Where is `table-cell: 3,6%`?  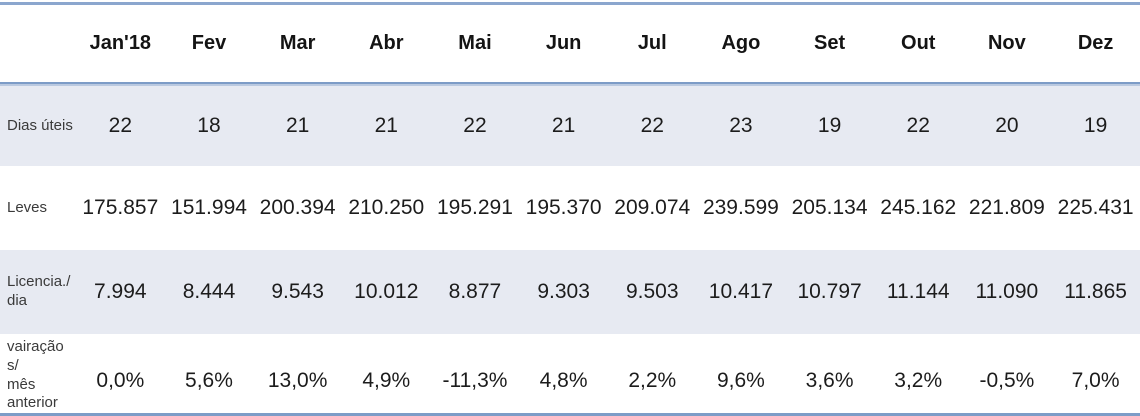 table-cell: 3,6% is located at coordinates (829, 373).